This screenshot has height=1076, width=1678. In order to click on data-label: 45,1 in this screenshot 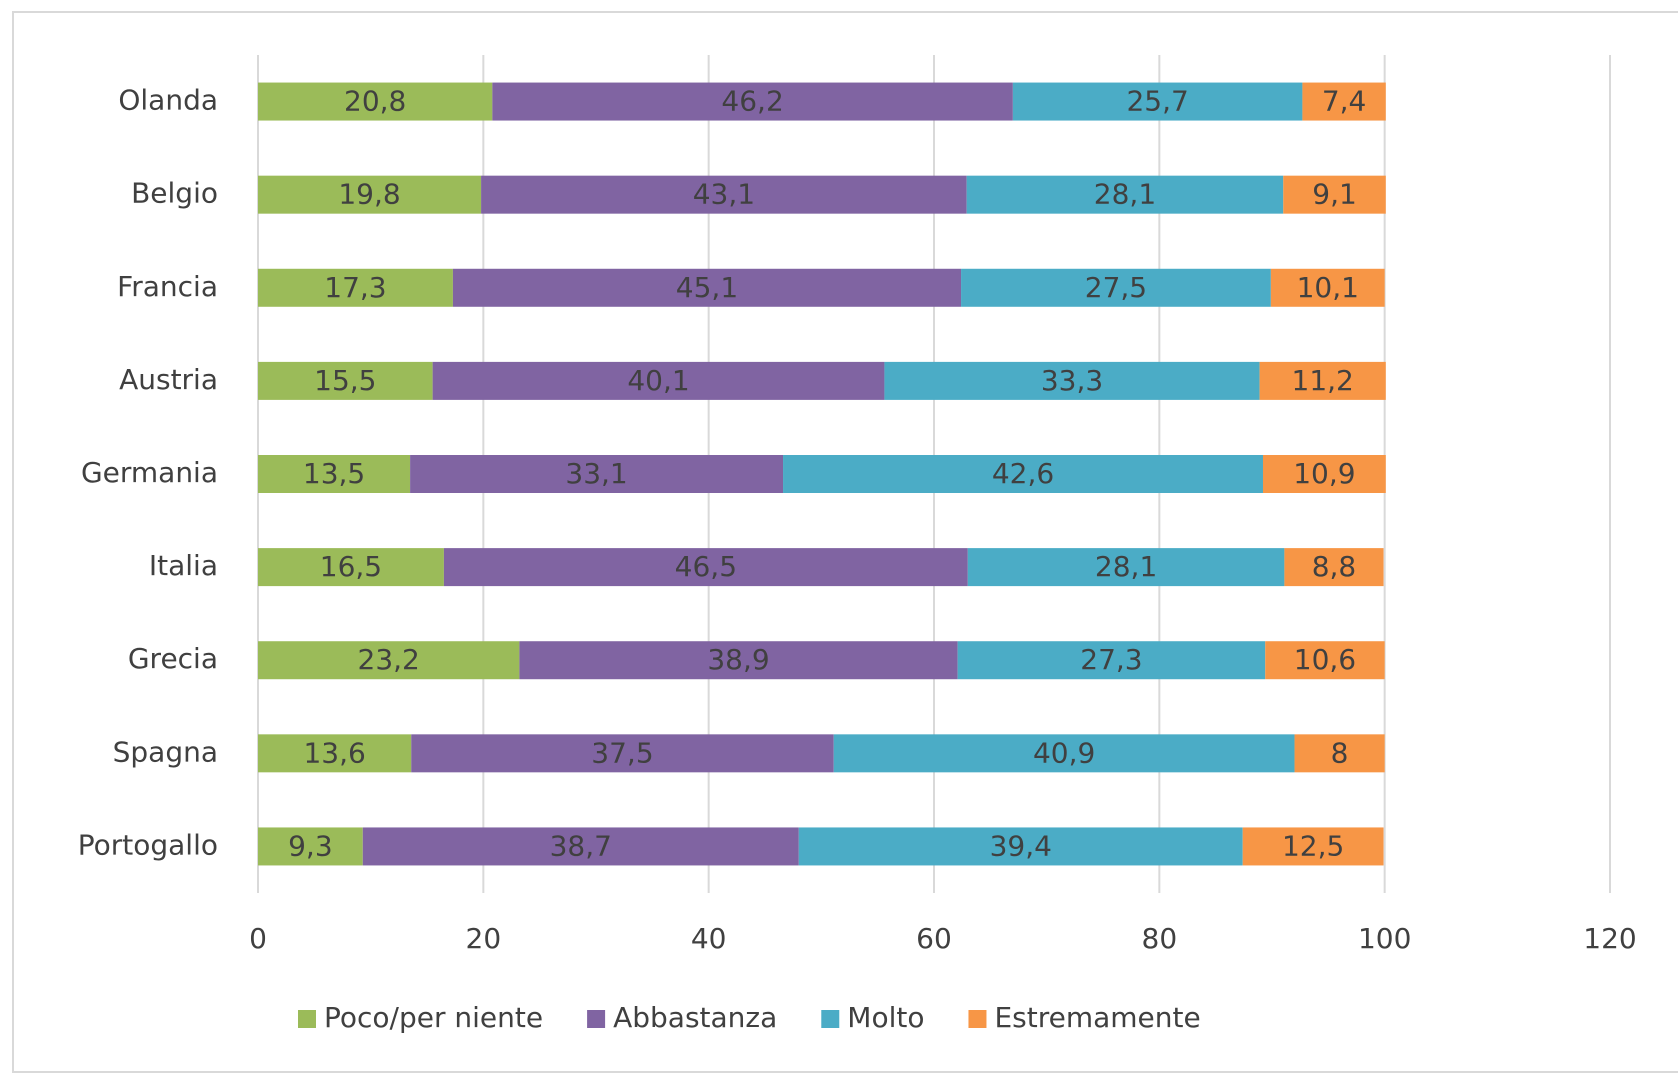, I will do `click(707, 287)`.